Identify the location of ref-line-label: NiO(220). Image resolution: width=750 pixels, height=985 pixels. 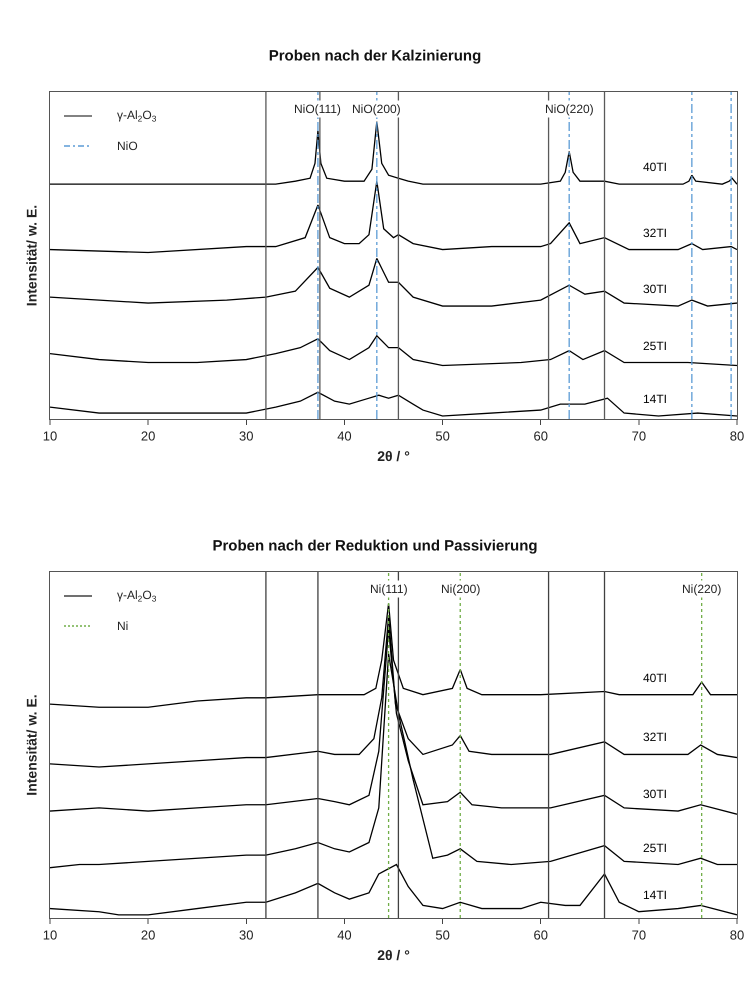
(569, 109).